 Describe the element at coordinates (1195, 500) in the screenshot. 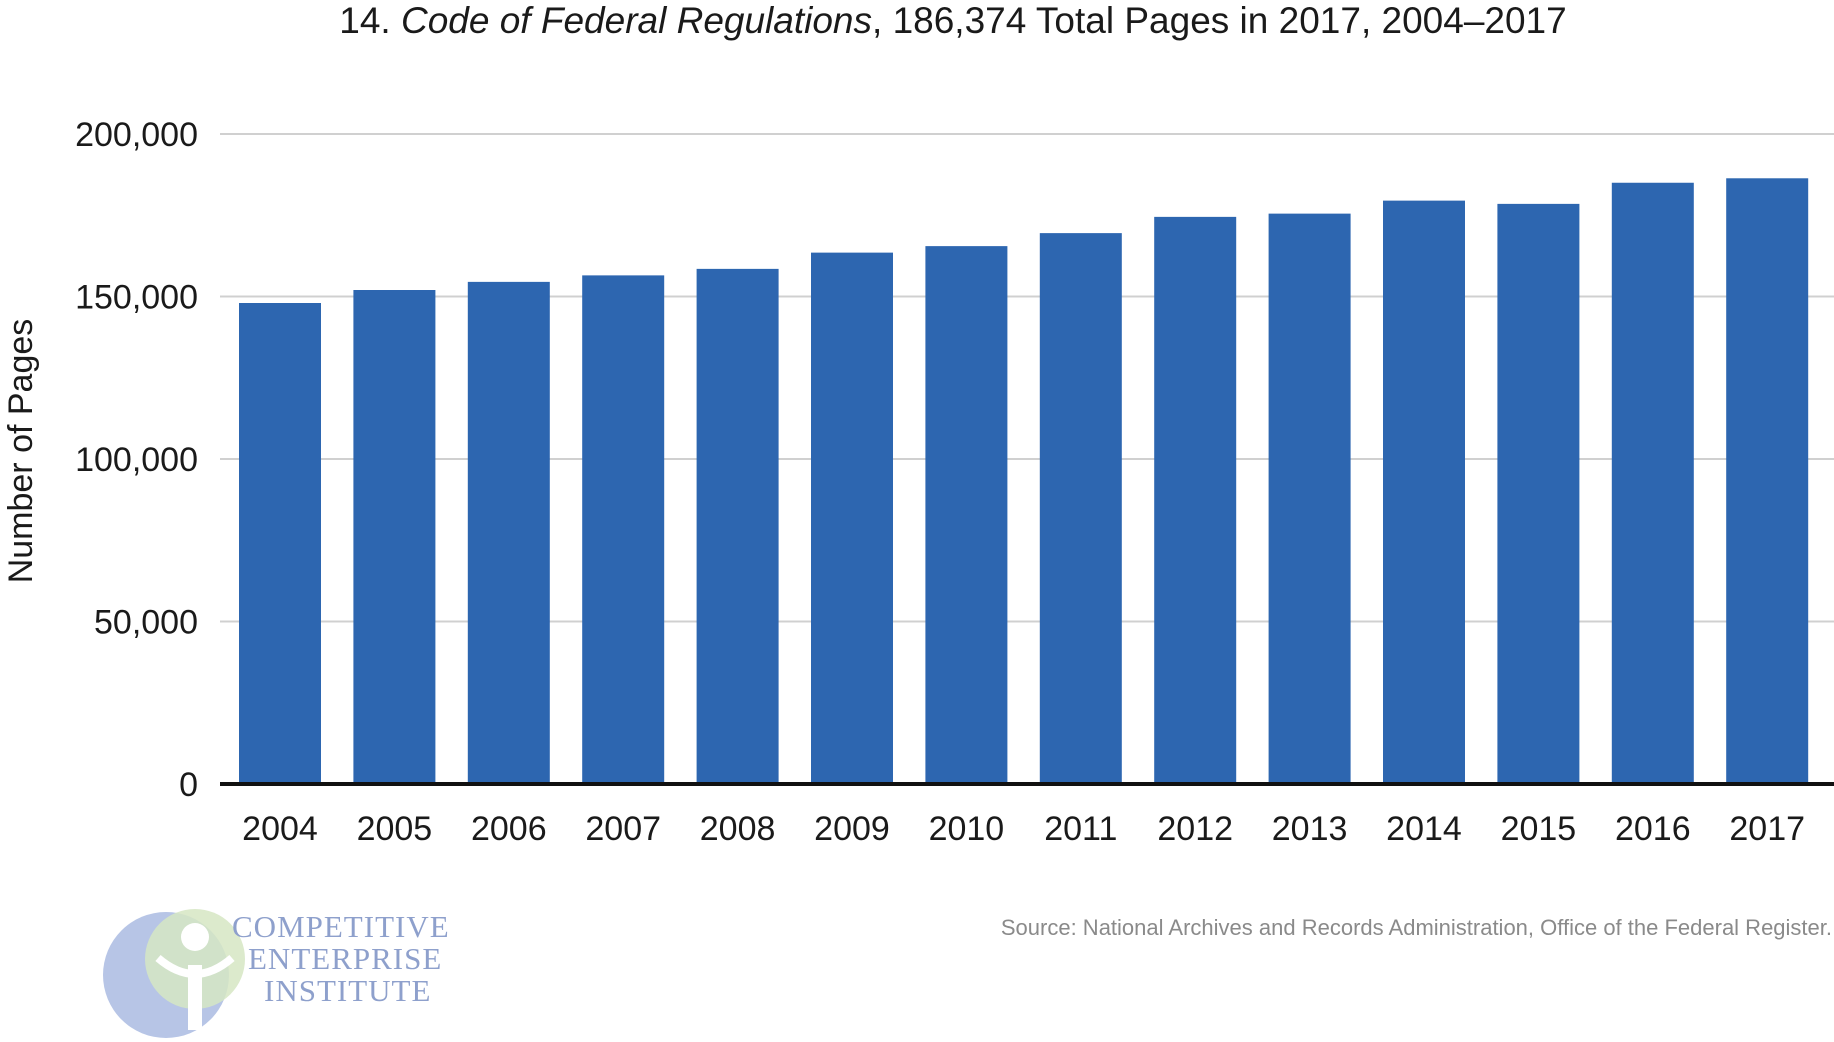

I see `bar-2012` at that location.